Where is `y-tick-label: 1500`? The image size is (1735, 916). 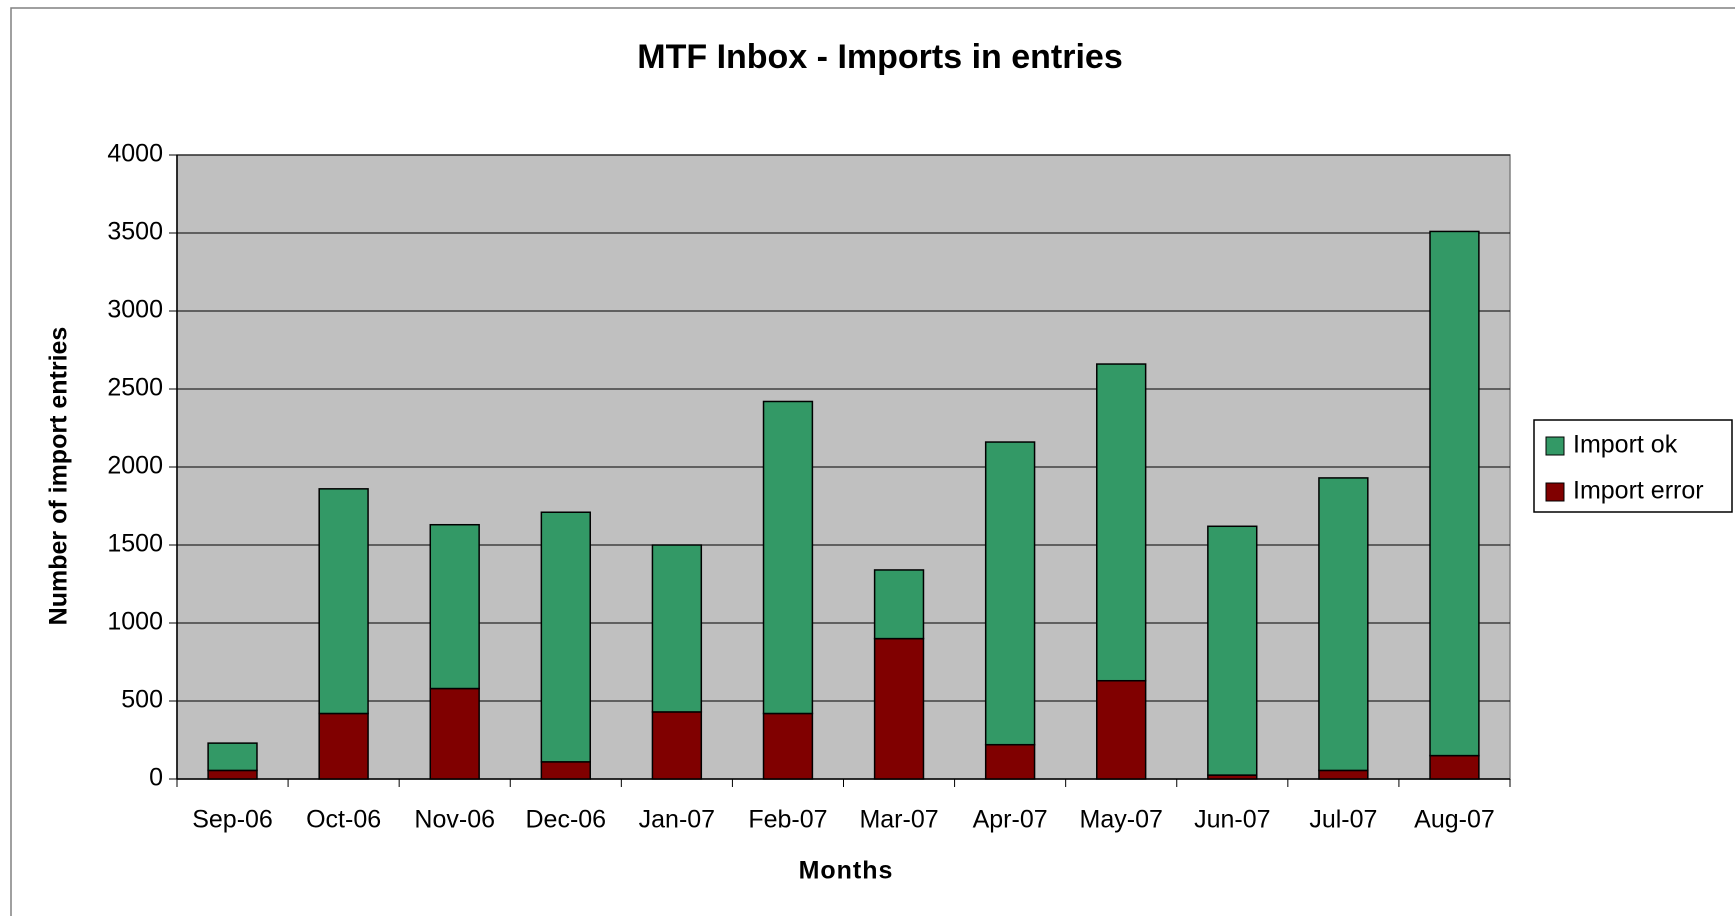
y-tick-label: 1500 is located at coordinates (135, 544).